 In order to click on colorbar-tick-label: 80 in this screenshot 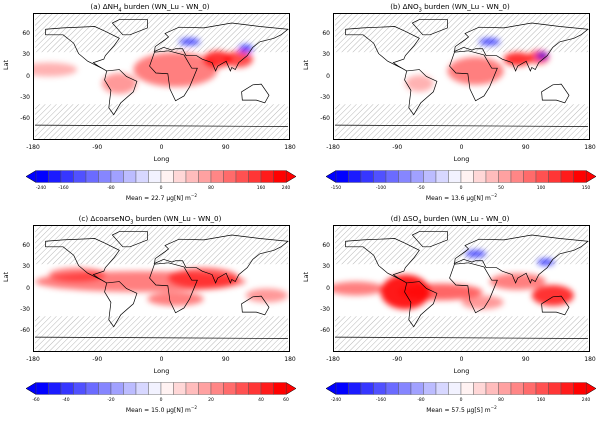, I will do `click(211, 188)`.